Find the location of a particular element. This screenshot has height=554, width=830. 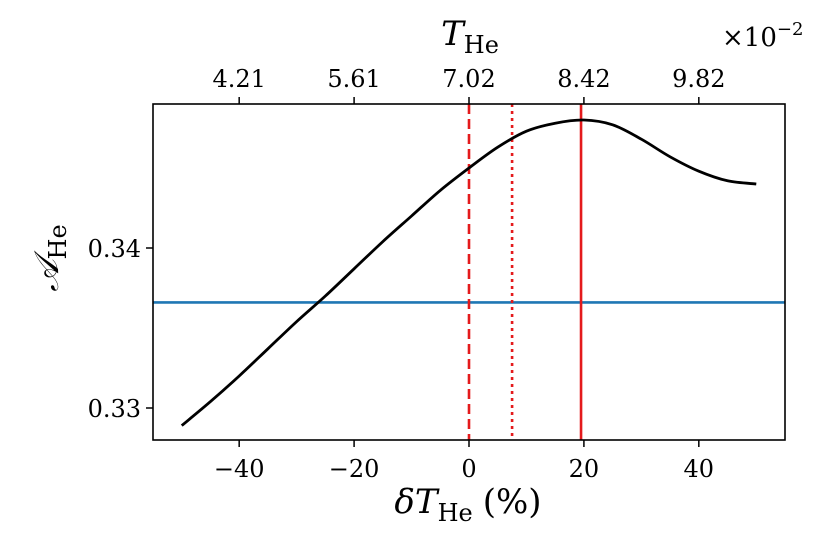

top-tick-label: 9.82 is located at coordinates (698, 79).